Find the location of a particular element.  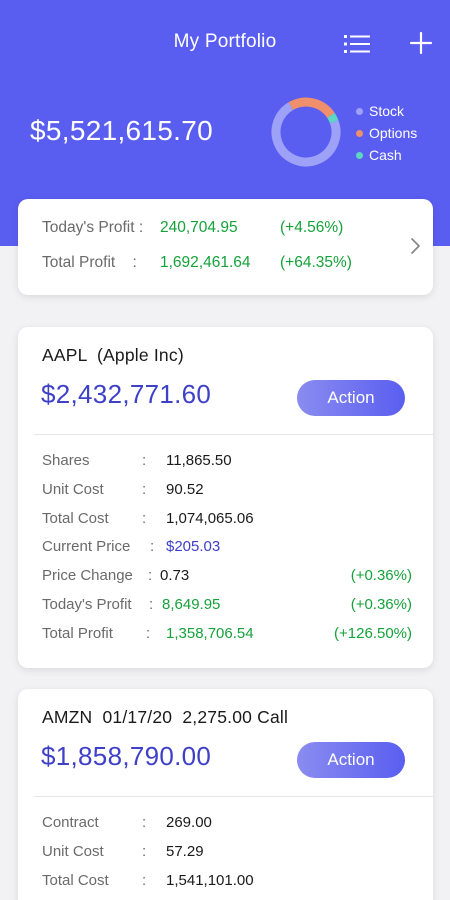

detail-label: Today's Profit is located at coordinates (87, 604).